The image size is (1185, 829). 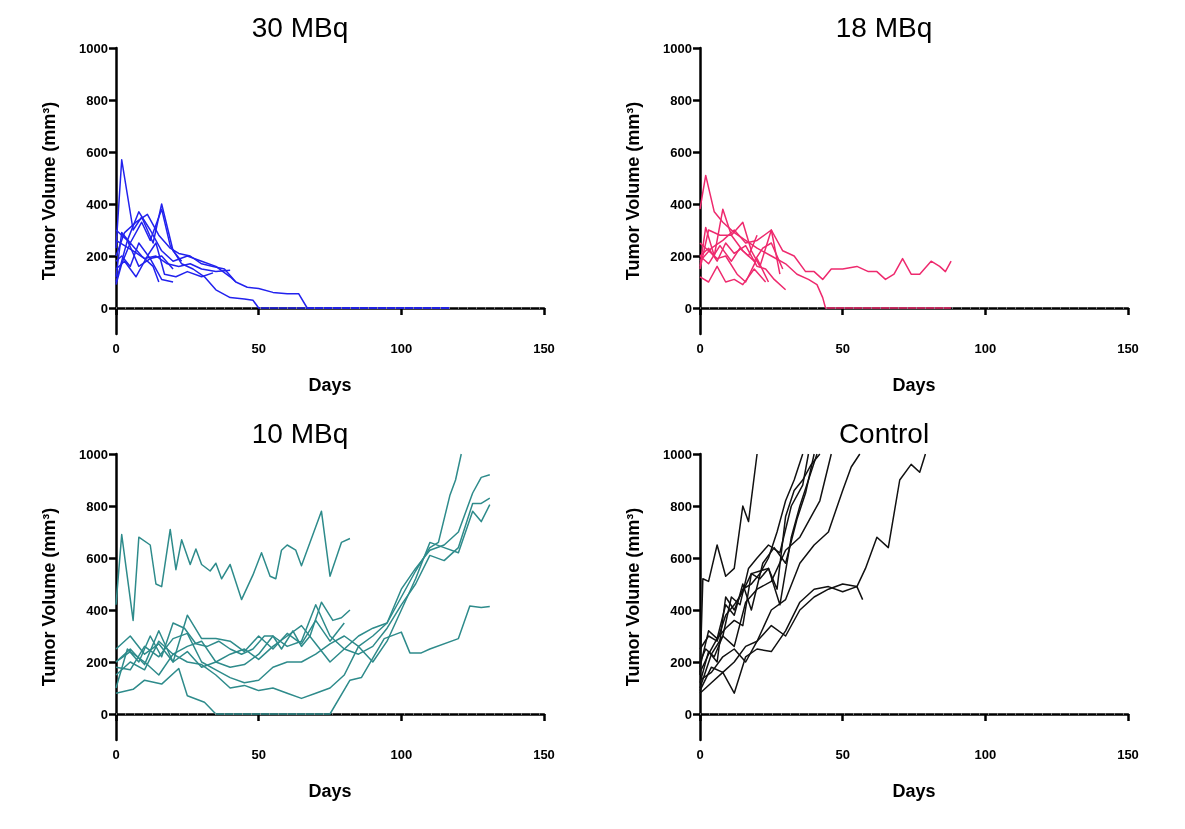 What do you see at coordinates (300, 433) in the screenshot?
I see `chart-title: 10 MBq` at bounding box center [300, 433].